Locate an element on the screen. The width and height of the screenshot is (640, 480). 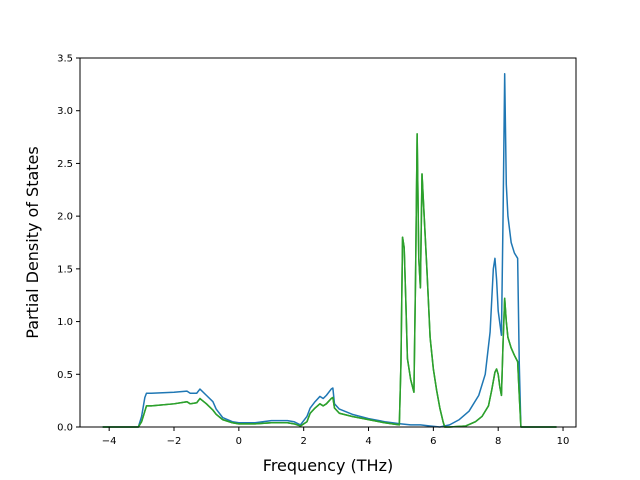
y-tick-label: 0.5 is located at coordinates (65, 375).